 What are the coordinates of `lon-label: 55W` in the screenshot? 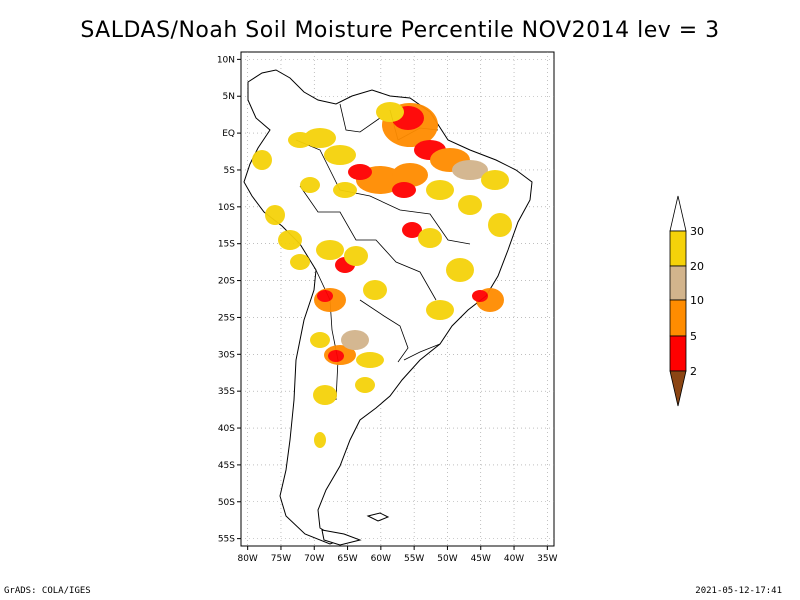 It's located at (414, 559).